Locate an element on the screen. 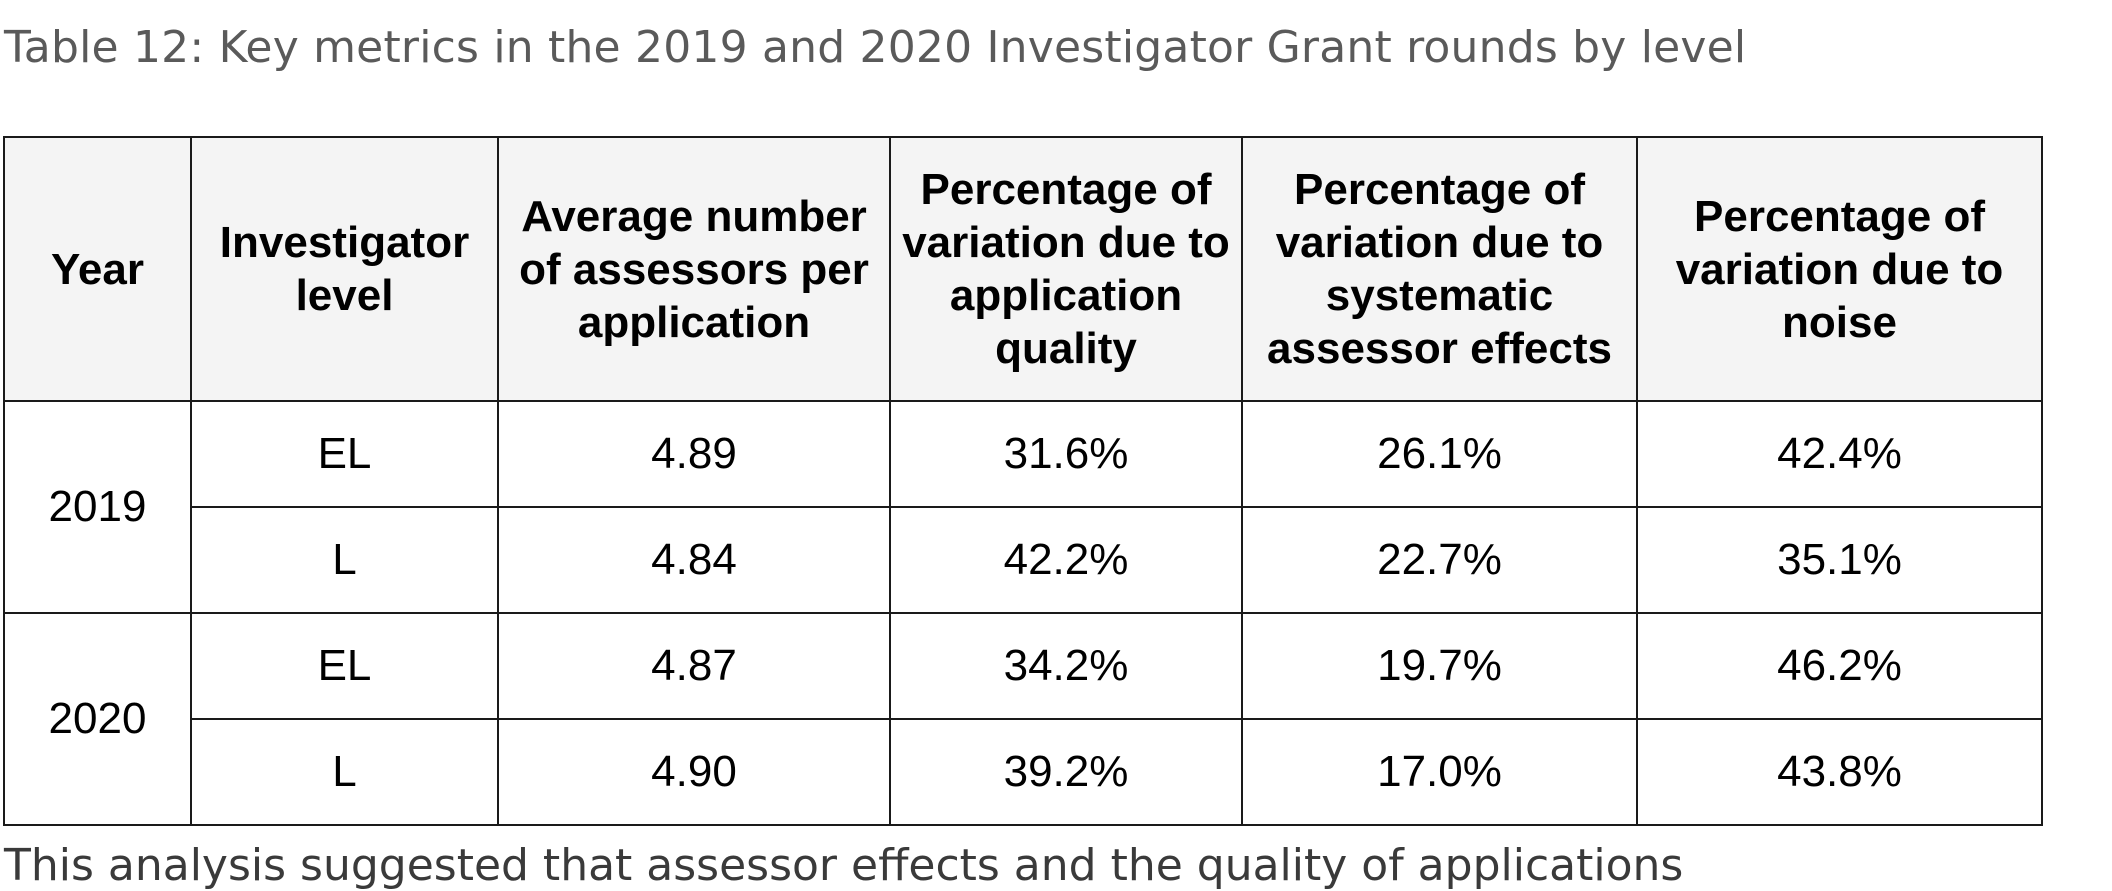 Image resolution: width=2112 pixels, height=891 pixels. header-year: Year is located at coordinates (97, 269).